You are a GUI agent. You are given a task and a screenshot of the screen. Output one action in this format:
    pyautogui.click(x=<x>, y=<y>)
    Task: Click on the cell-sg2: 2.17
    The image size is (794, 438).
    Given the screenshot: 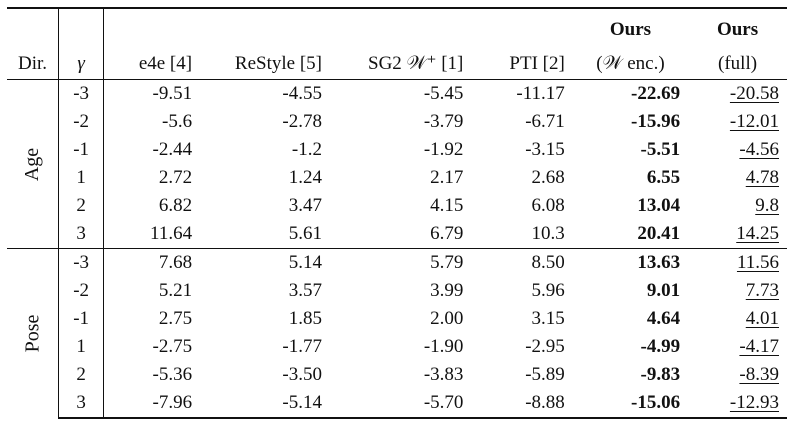 What is the action you would take?
    pyautogui.click(x=447, y=177)
    